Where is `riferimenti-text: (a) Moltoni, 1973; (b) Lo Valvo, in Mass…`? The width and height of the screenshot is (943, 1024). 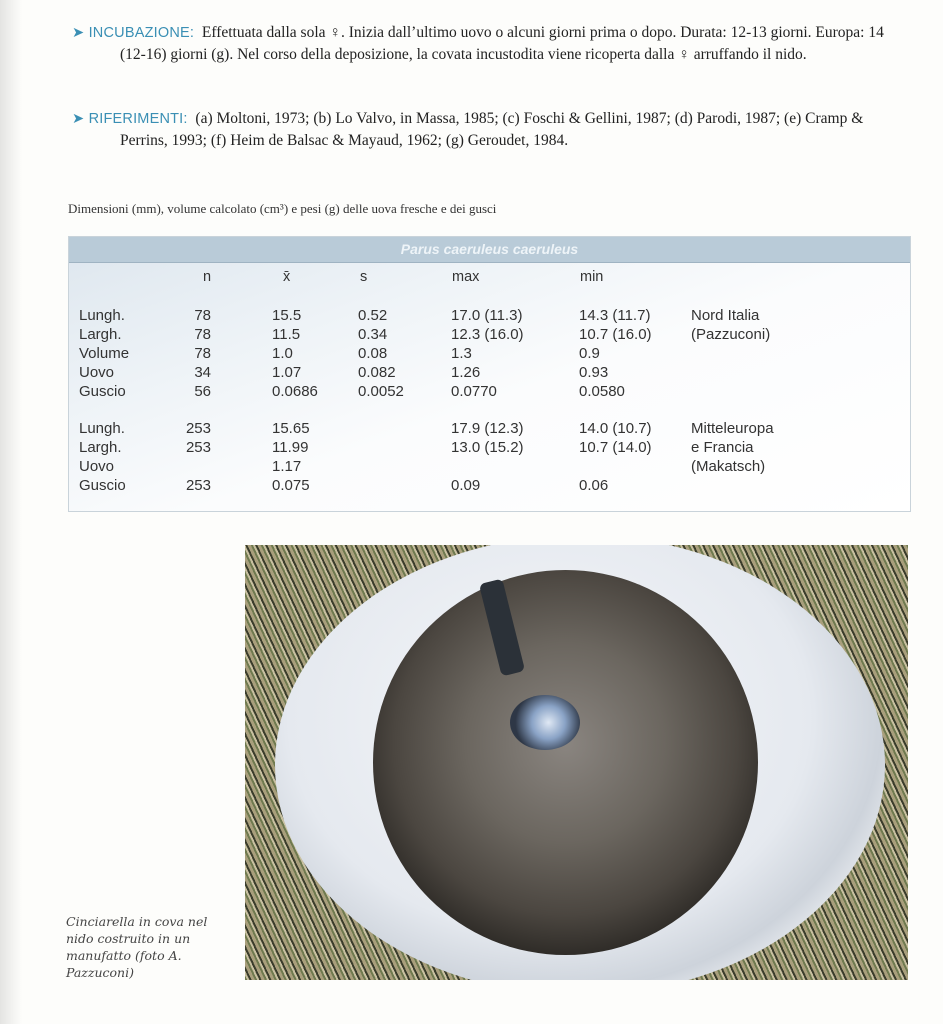
riferimenti-text: (a) Moltoni, 1973; (b) Lo Valvo, in Mass… is located at coordinates (492, 129).